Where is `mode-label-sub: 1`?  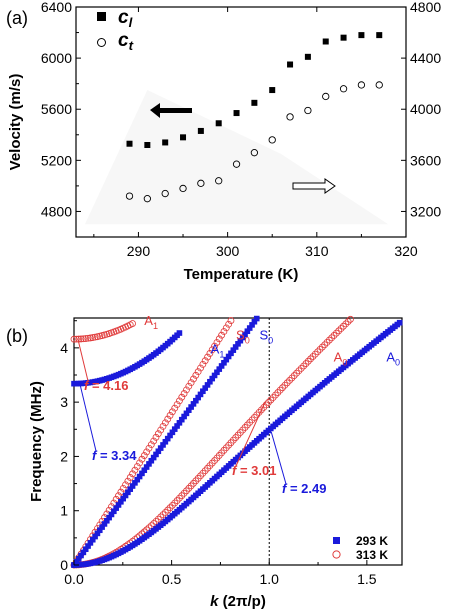
mode-label-sub: 1 is located at coordinates (155, 326).